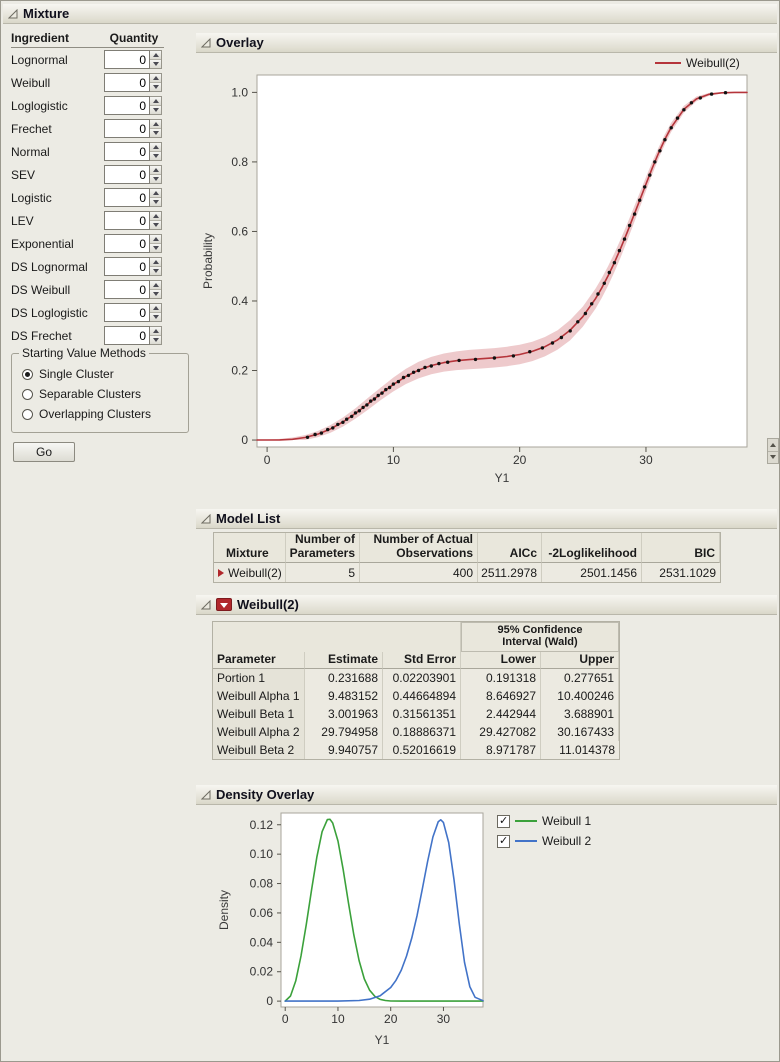 The image size is (780, 1062). What do you see at coordinates (344, 678) in the screenshot?
I see `estimate-value: 0.231688` at bounding box center [344, 678].